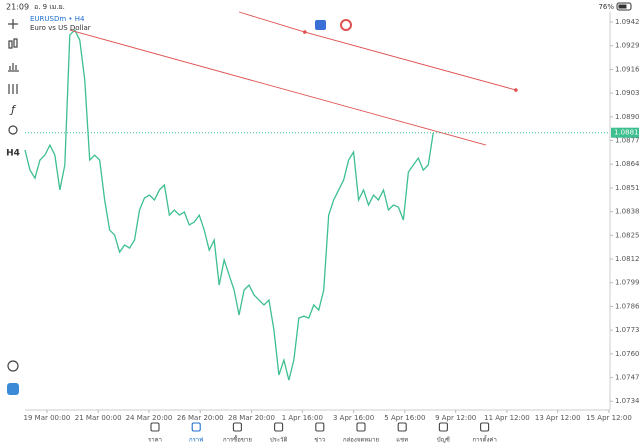 The height and width of the screenshot is (447, 640). Describe the element at coordinates (627, 283) in the screenshot. I see `y-tick-label: 1.07990` at that location.